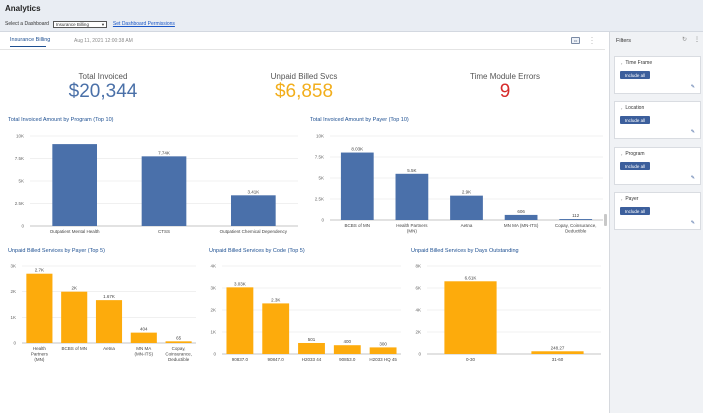 The image size is (703, 413). Describe the element at coordinates (143, 348) in the screenshot. I see `x-tick-label: MN MA` at that location.